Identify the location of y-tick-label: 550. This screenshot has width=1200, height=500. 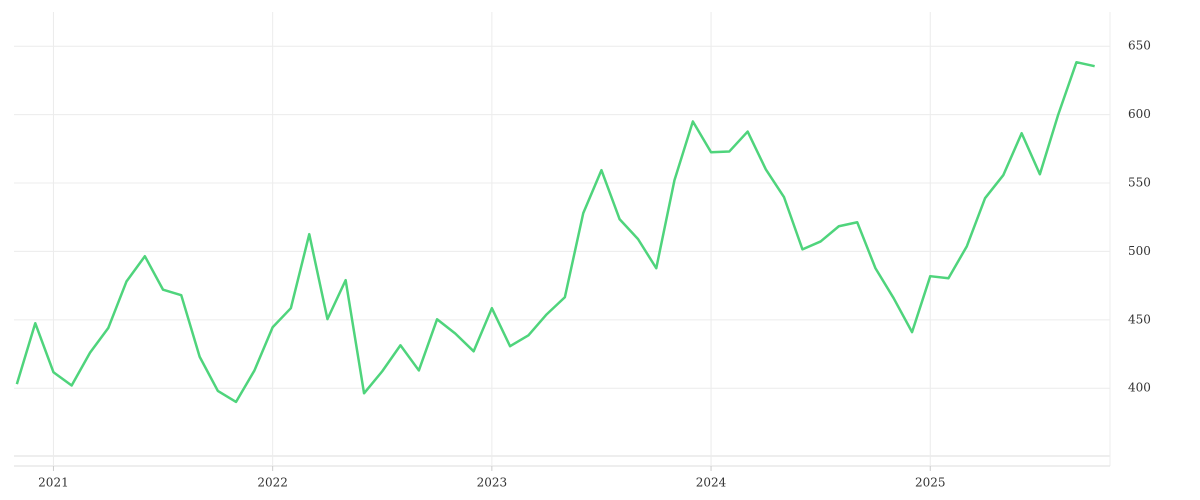
(1139, 183).